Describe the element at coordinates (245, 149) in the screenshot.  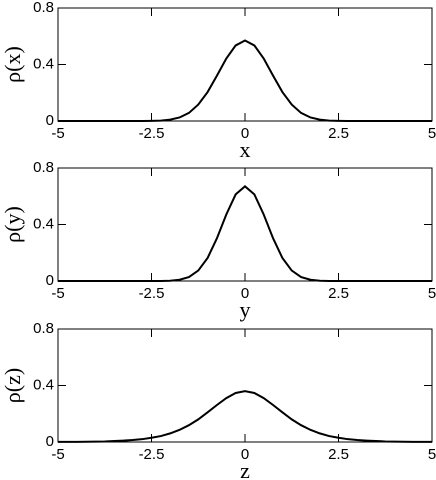
I see `x-axis-label: x` at that location.